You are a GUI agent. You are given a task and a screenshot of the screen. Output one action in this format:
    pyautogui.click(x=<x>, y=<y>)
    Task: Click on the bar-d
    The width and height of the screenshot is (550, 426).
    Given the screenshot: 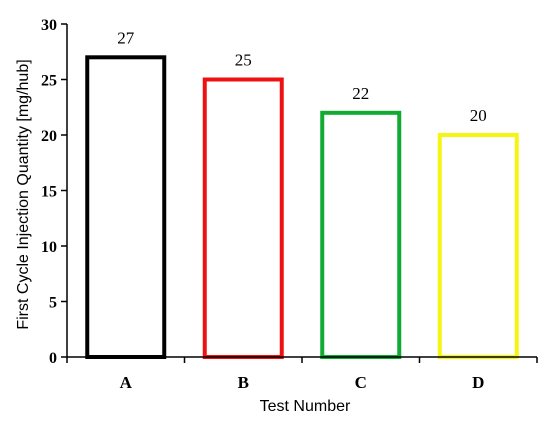 What is the action you would take?
    pyautogui.click(x=478, y=246)
    